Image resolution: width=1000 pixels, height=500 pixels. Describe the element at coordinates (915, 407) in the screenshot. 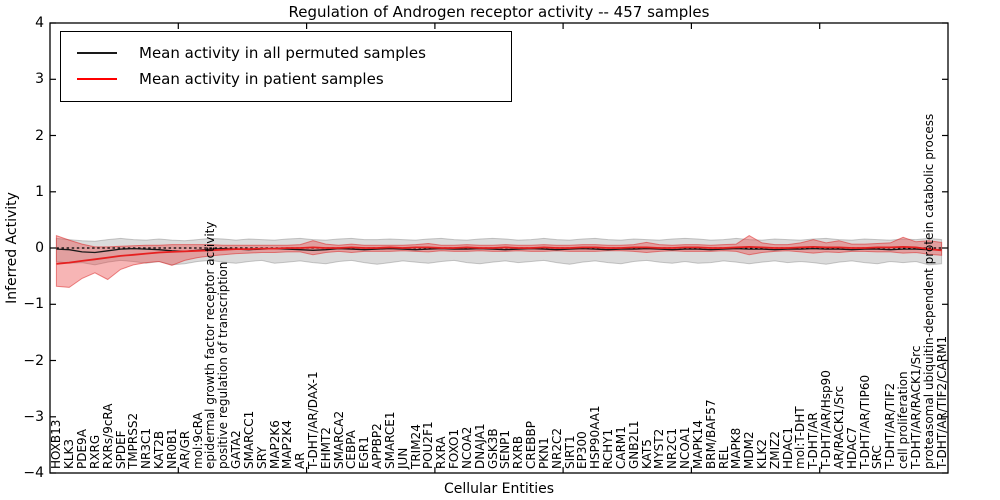

I see `category-label: T-DHT/AR/RACK1/Src` at that location.